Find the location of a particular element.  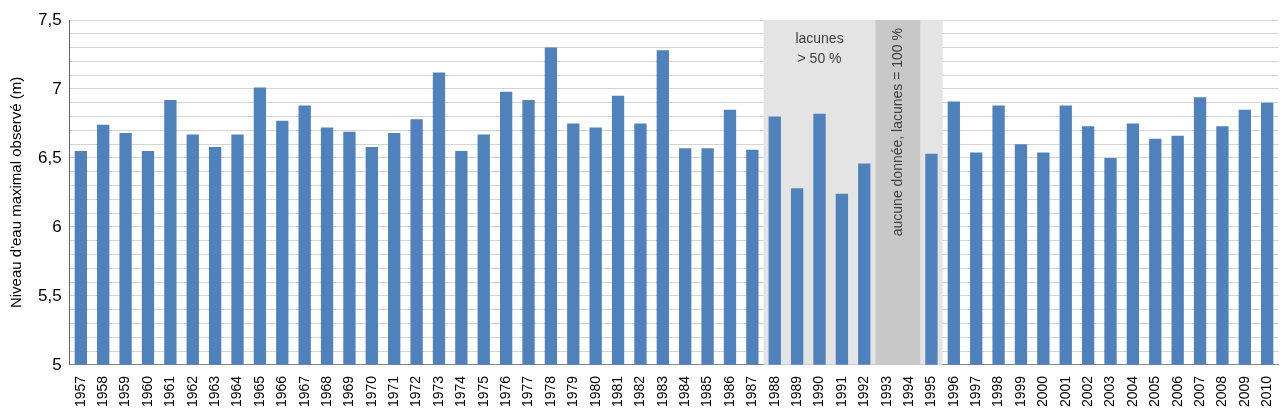

x-tick-label: 1988 is located at coordinates (773, 391).